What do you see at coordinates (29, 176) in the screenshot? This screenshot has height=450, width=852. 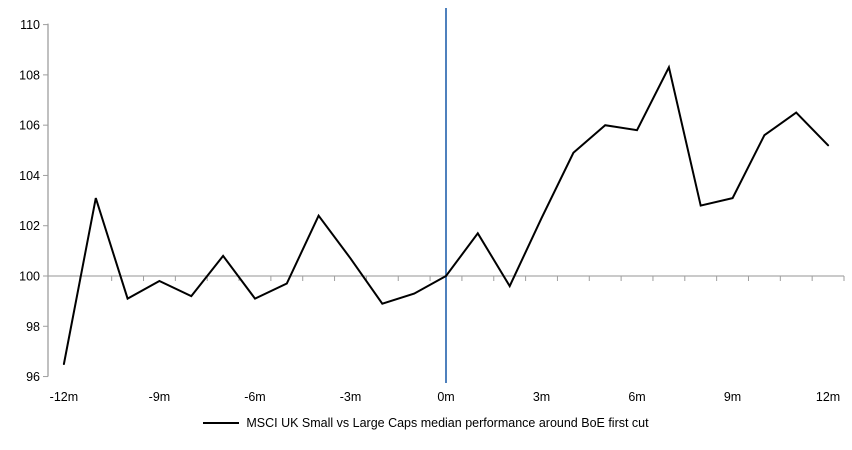 I see `y-tick-label: 104` at bounding box center [29, 176].